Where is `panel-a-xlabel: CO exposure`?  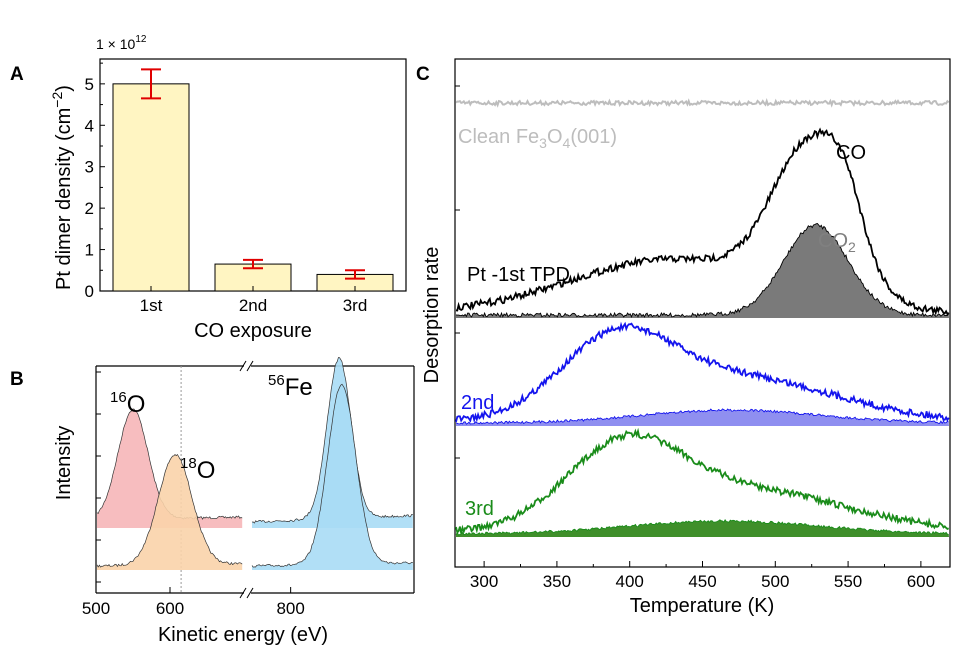
panel-a-xlabel: CO exposure is located at coordinates (253, 331).